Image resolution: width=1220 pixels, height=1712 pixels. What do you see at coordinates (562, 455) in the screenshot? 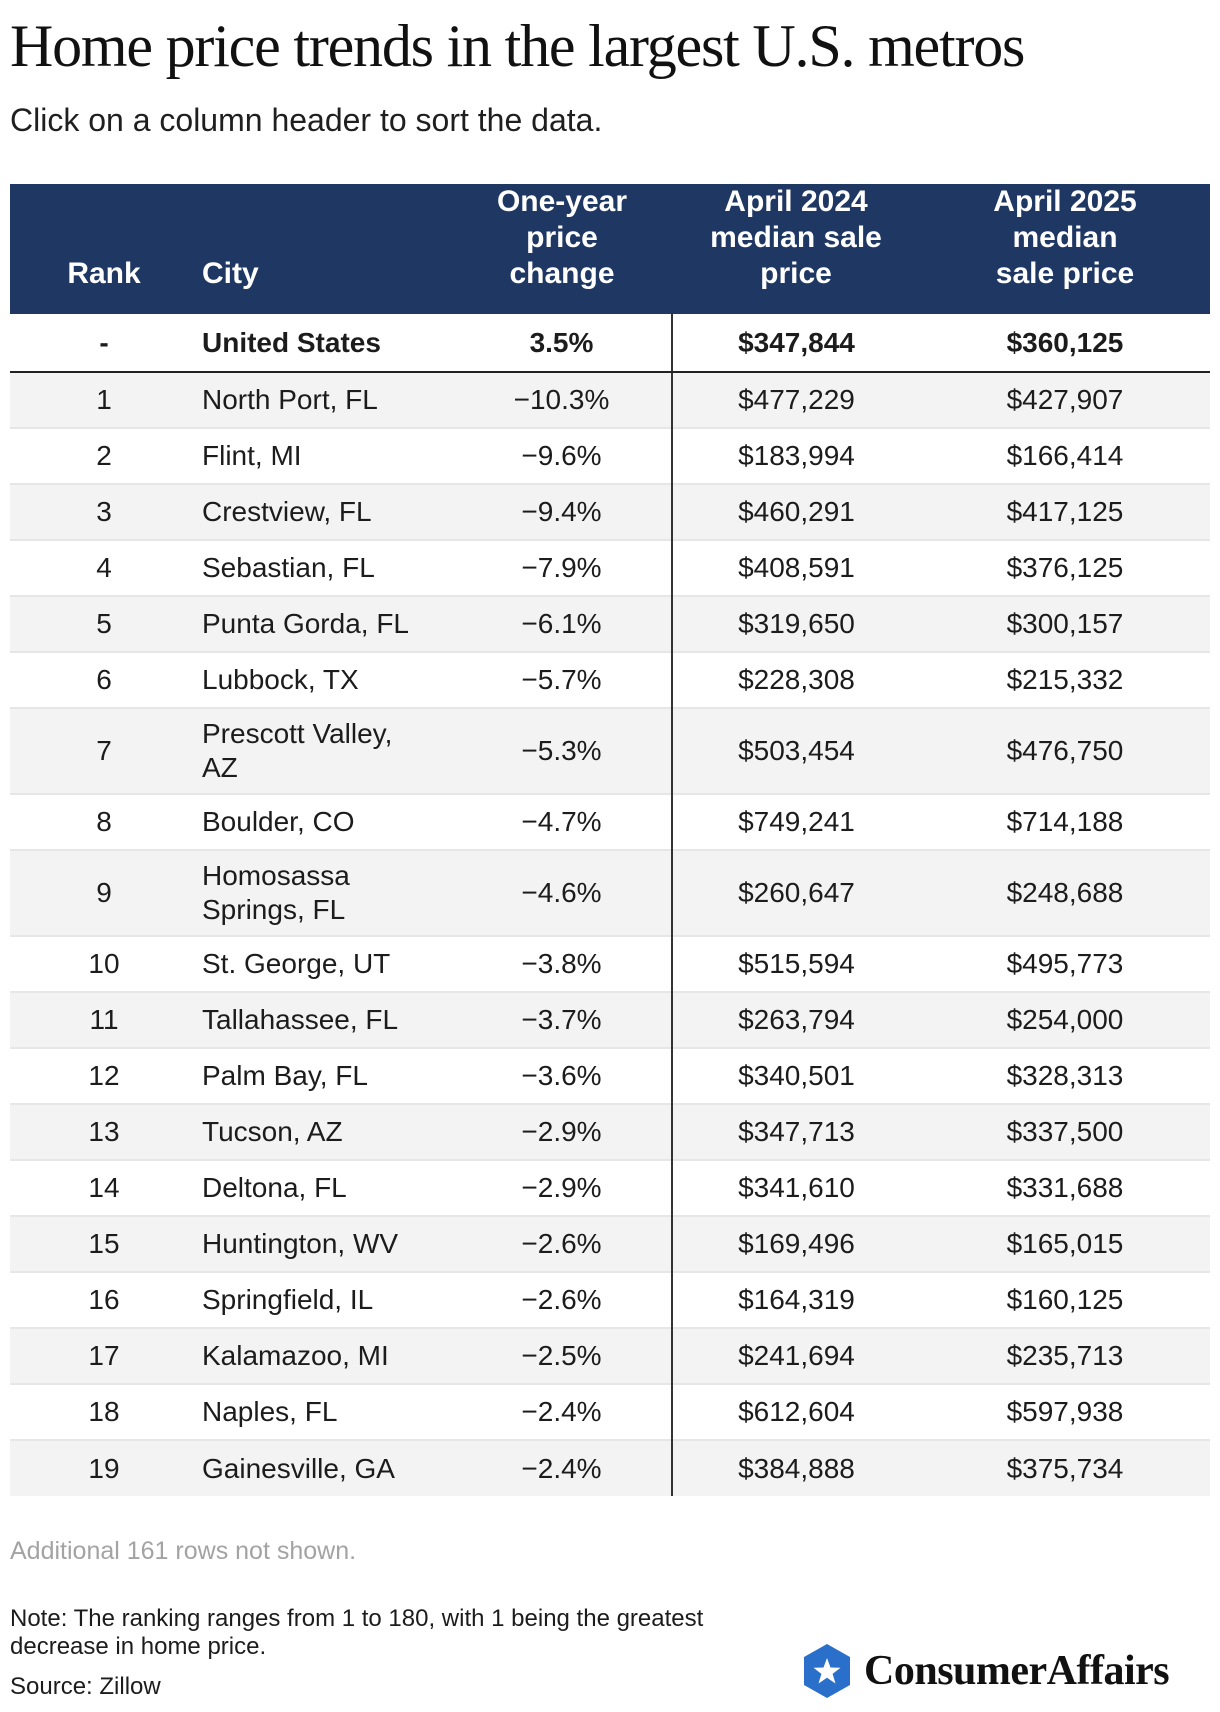
I see `cell-change: −9.6%` at bounding box center [562, 455].